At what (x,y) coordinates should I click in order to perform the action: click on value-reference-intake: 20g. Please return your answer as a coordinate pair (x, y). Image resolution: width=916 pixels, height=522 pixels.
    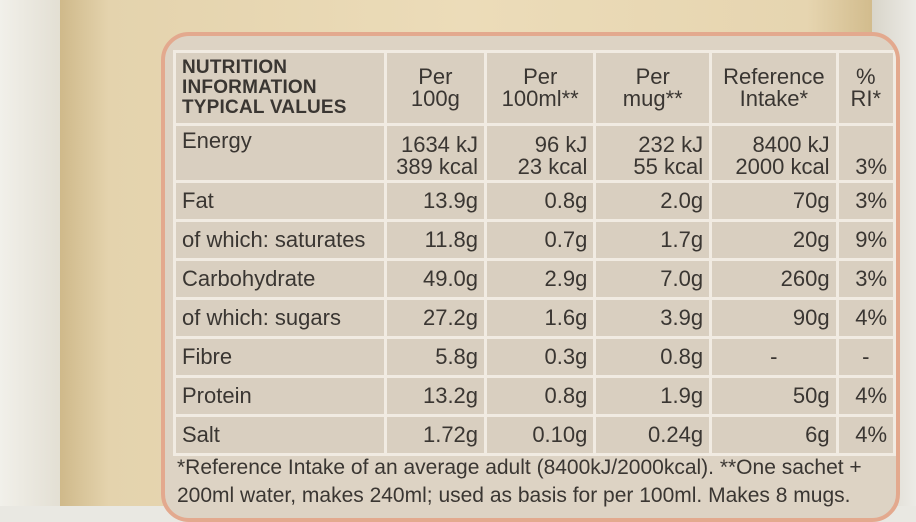
    Looking at the image, I should click on (774, 240).